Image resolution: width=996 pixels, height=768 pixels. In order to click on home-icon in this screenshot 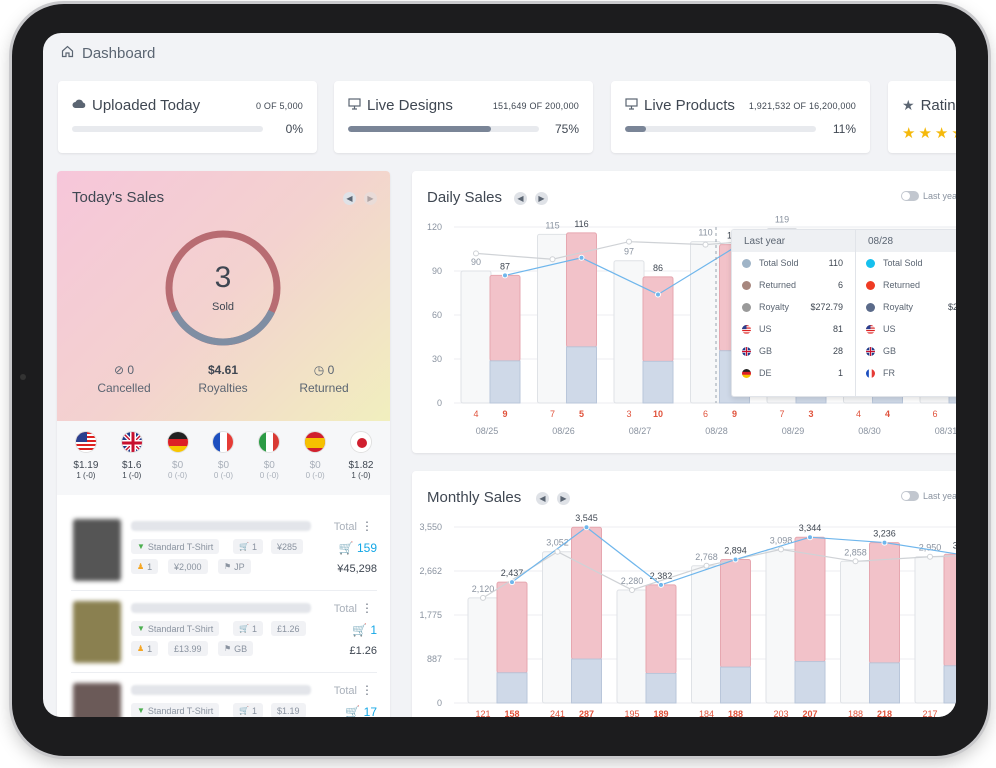, I will do `click(71, 53)`.